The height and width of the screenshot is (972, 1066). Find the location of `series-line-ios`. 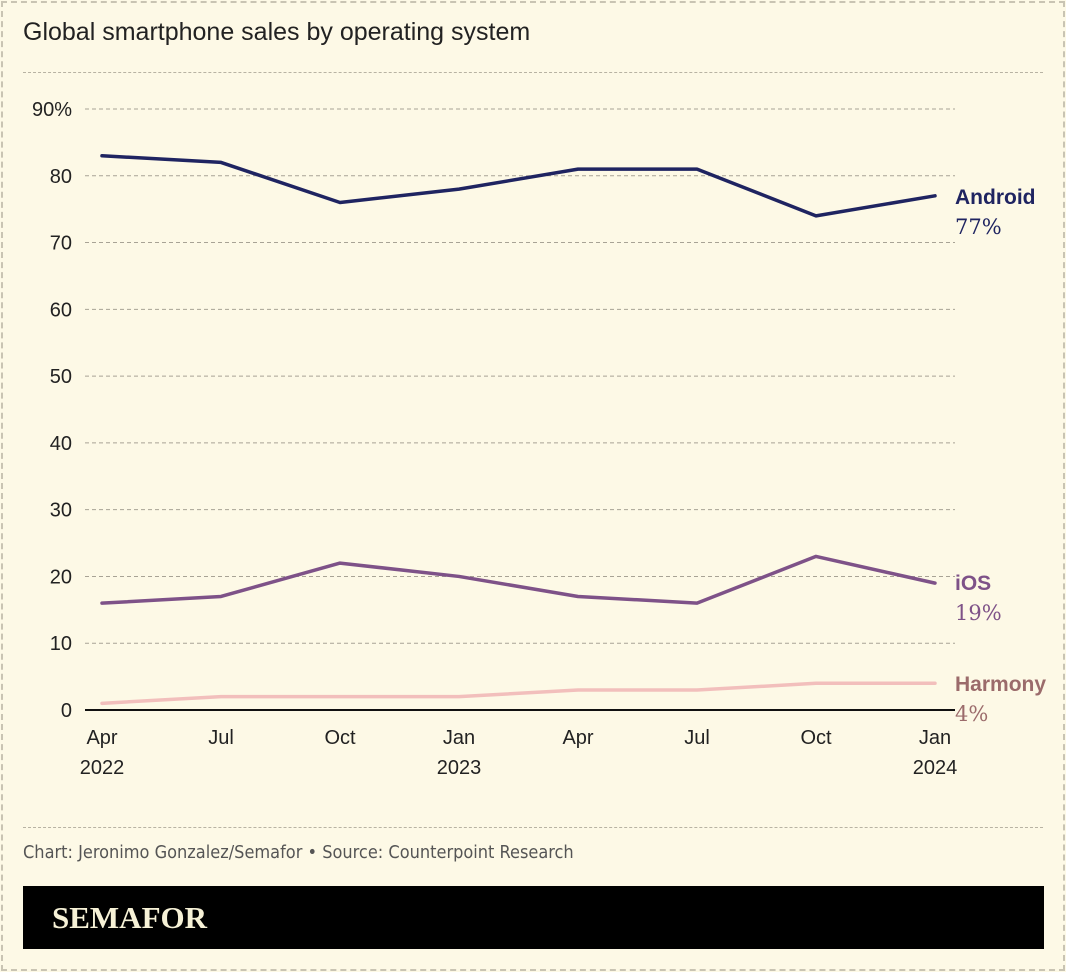

series-line-ios is located at coordinates (518, 579).